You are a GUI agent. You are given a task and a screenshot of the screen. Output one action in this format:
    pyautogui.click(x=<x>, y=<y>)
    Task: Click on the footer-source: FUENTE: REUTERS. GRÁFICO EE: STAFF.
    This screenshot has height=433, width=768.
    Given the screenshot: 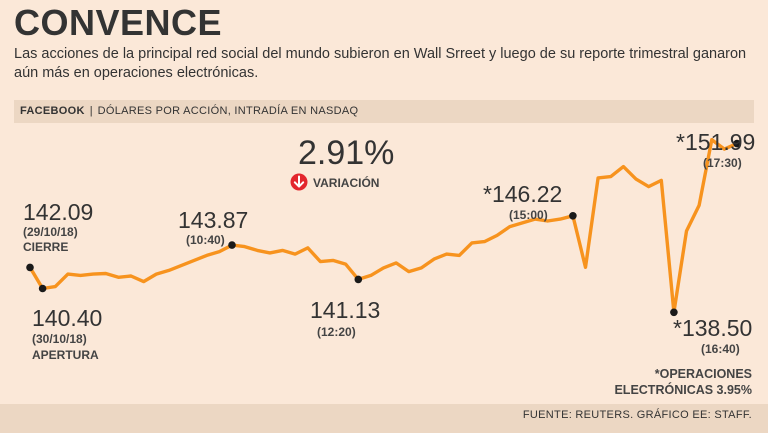 What is the action you would take?
    pyautogui.click(x=637, y=415)
    